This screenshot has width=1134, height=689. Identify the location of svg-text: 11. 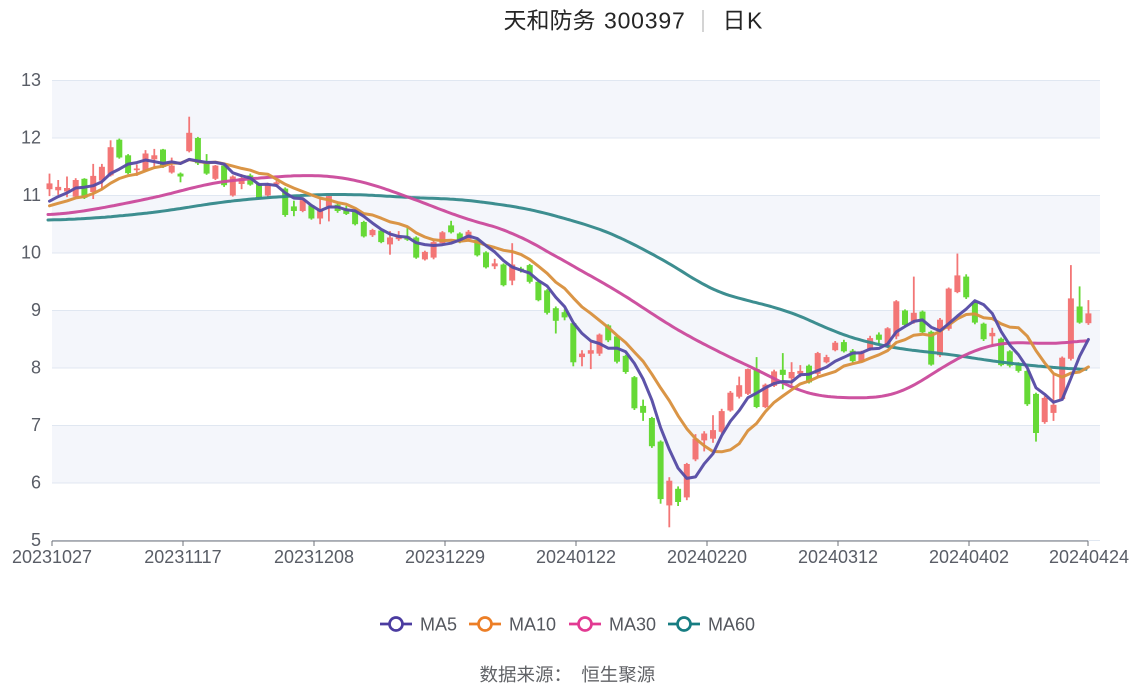
(31, 195).